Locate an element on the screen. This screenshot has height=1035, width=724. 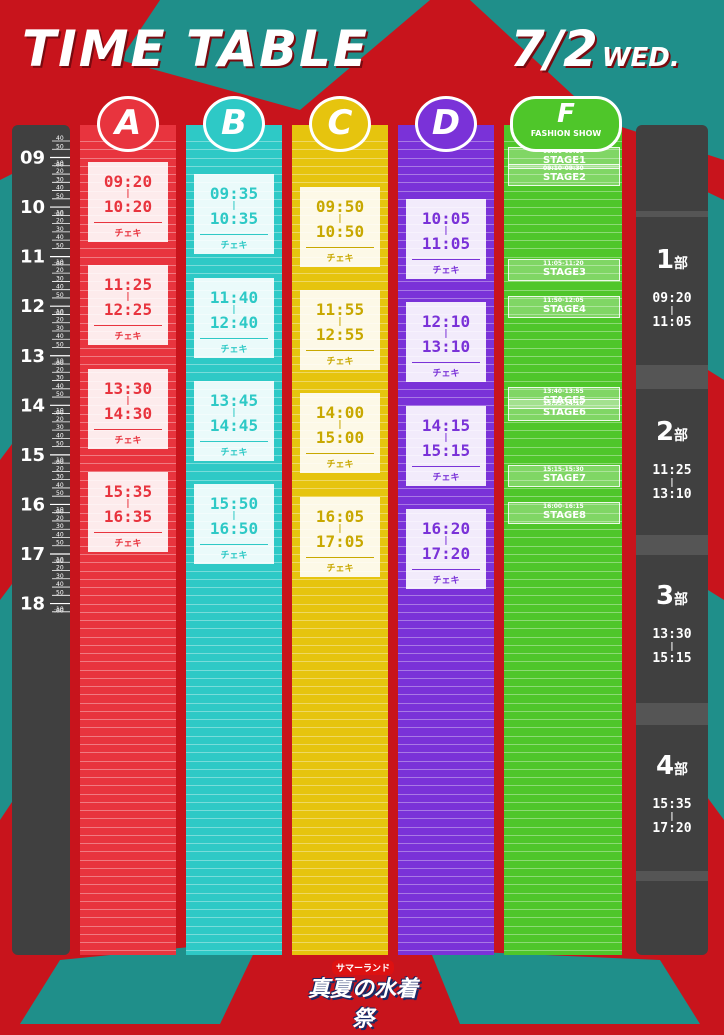
schedule-card: 14:15 | 15:15 チェキ is located at coordinates (446, 445).